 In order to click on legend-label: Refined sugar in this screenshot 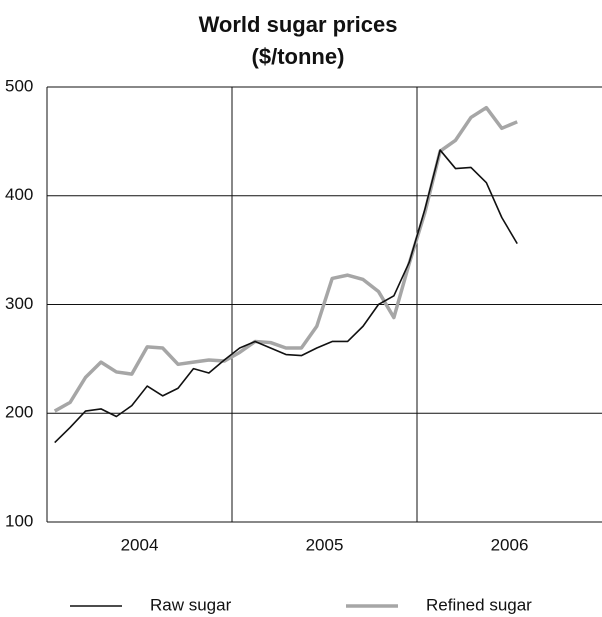, I will do `click(479, 604)`.